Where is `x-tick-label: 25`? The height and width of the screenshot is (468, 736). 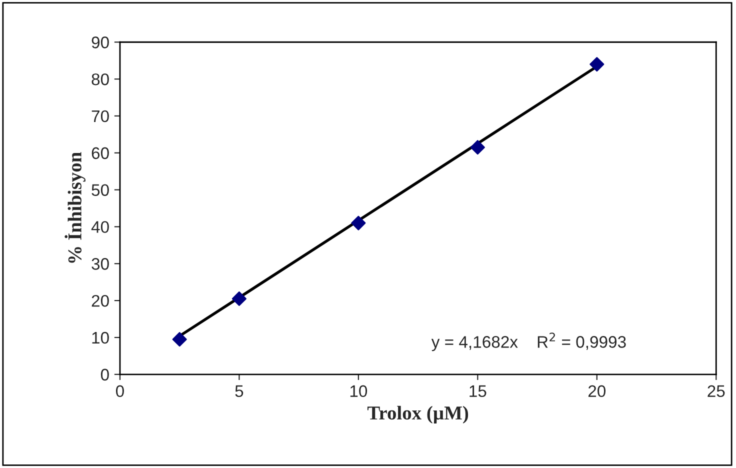
x-tick-label: 25 is located at coordinates (716, 391).